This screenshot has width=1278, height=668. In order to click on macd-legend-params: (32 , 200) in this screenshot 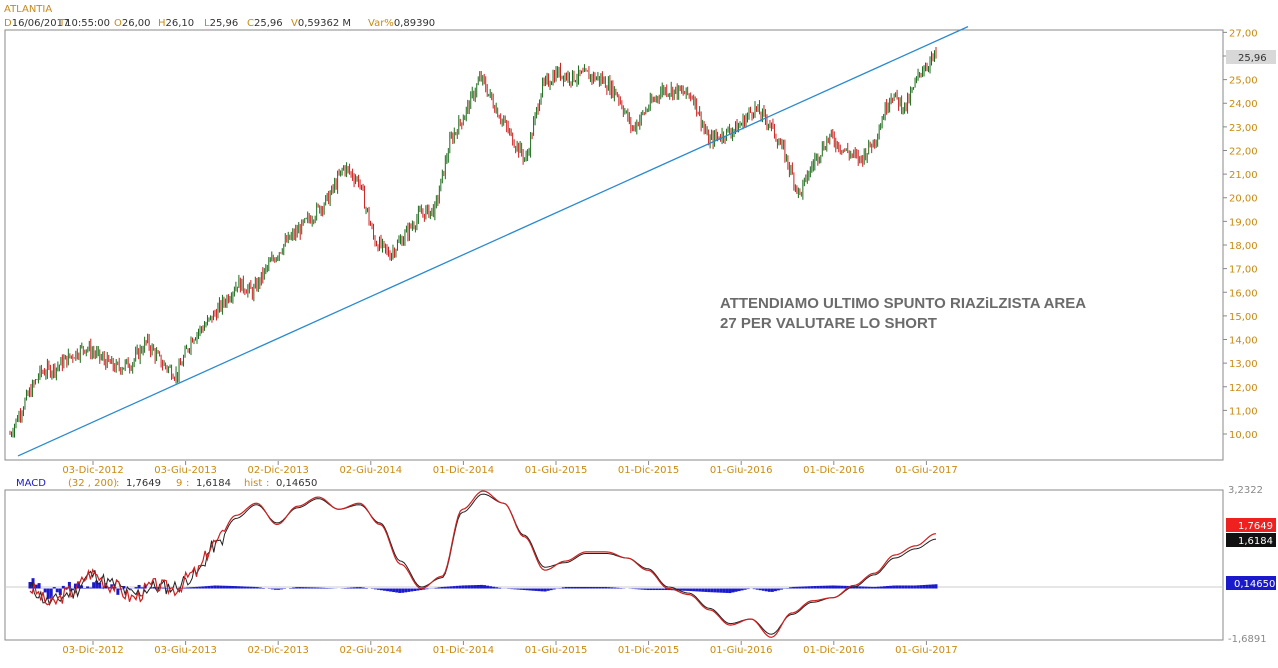, I will do `click(92, 483)`.